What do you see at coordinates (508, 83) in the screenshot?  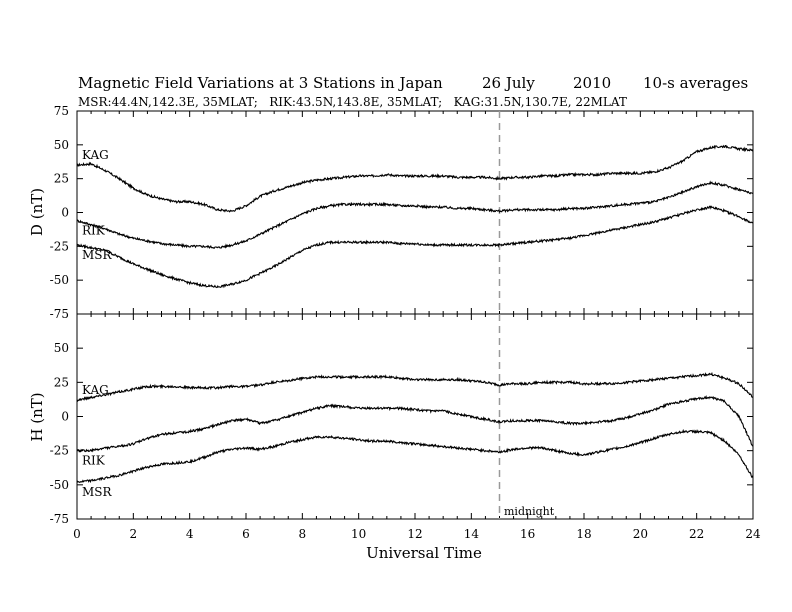 I see `chart-title-date: 26 July` at bounding box center [508, 83].